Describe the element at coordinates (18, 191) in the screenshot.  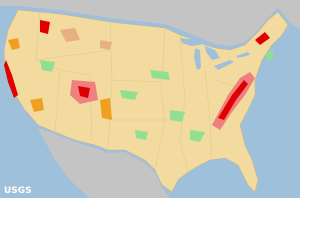
I see `credit: USGS` at that location.